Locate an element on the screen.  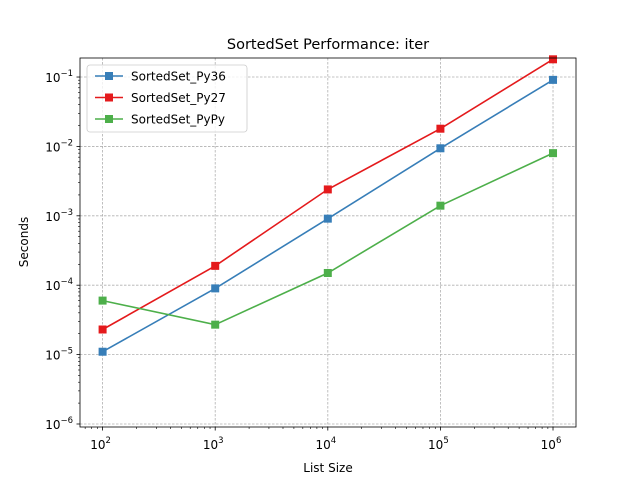
y-axis-label: Seconds is located at coordinates (24, 242).